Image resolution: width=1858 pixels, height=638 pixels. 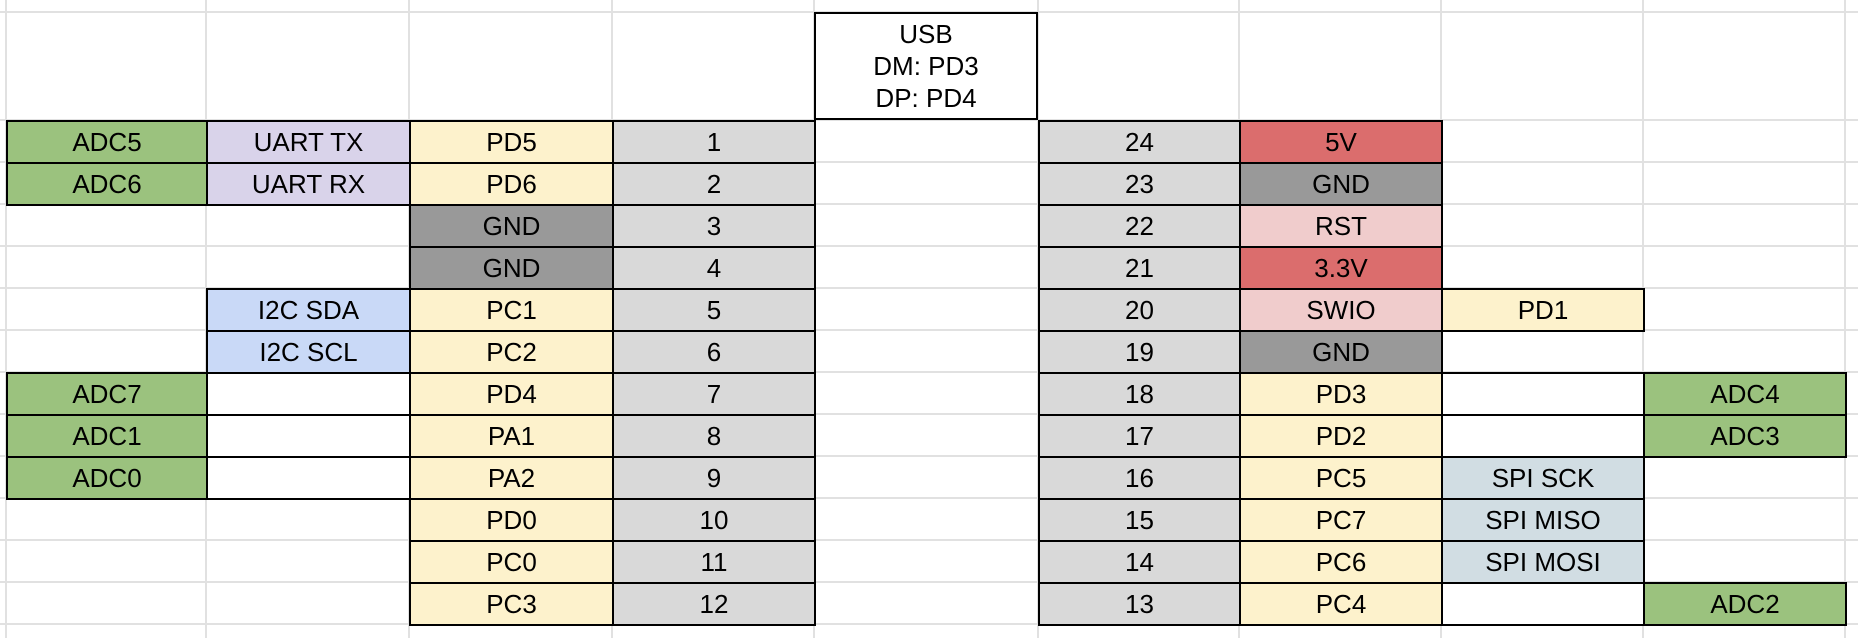 I want to click on port-cell: PC6, so click(x=1341, y=562).